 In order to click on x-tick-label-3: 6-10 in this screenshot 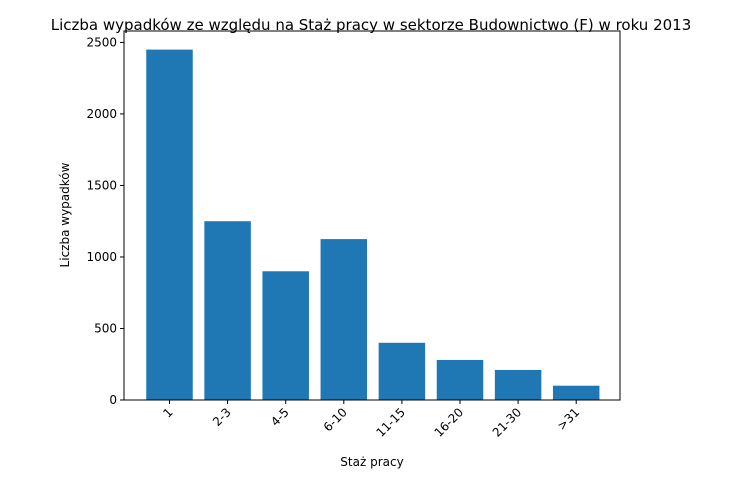, I will do `click(335, 419)`.